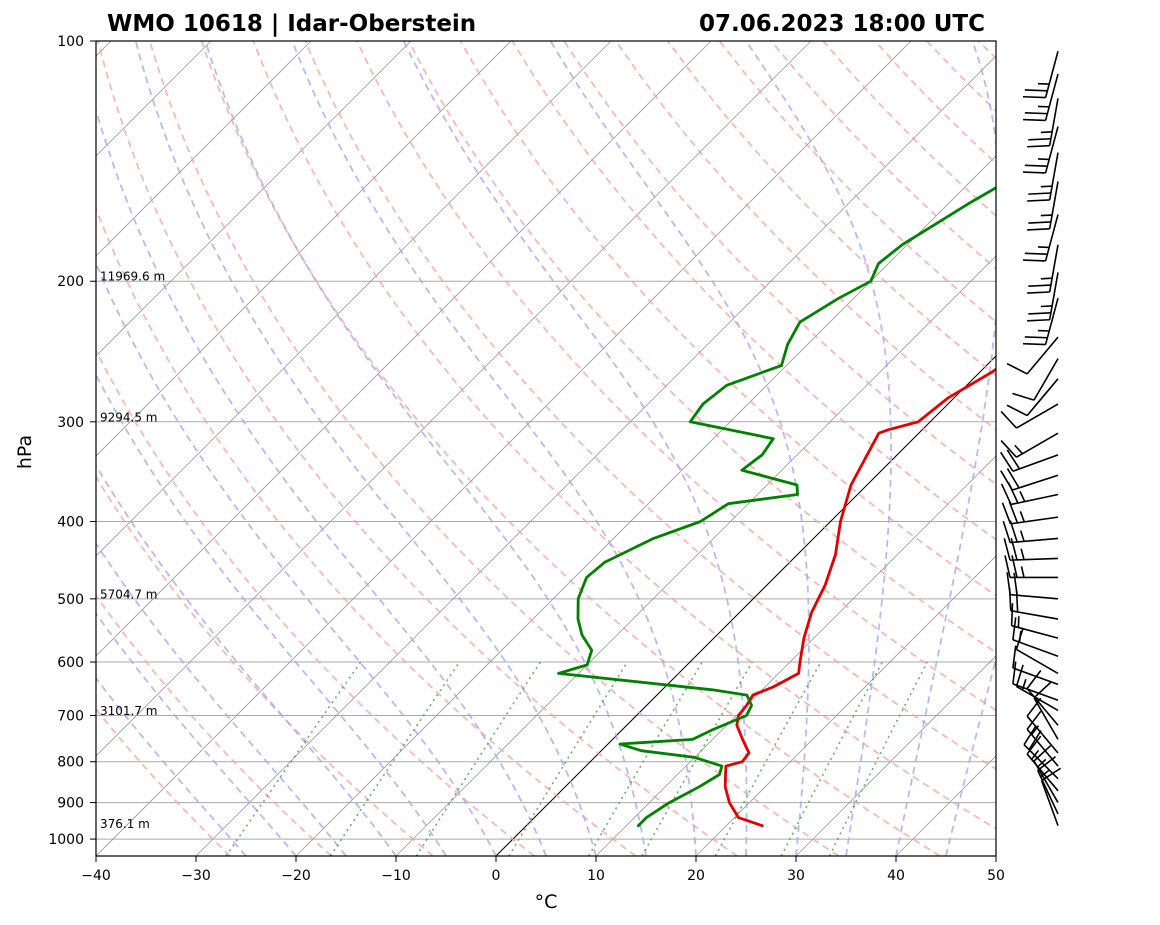 The width and height of the screenshot is (1160, 925). Describe the element at coordinates (70, 716) in the screenshot. I see `y-tick-label: 700` at that location.